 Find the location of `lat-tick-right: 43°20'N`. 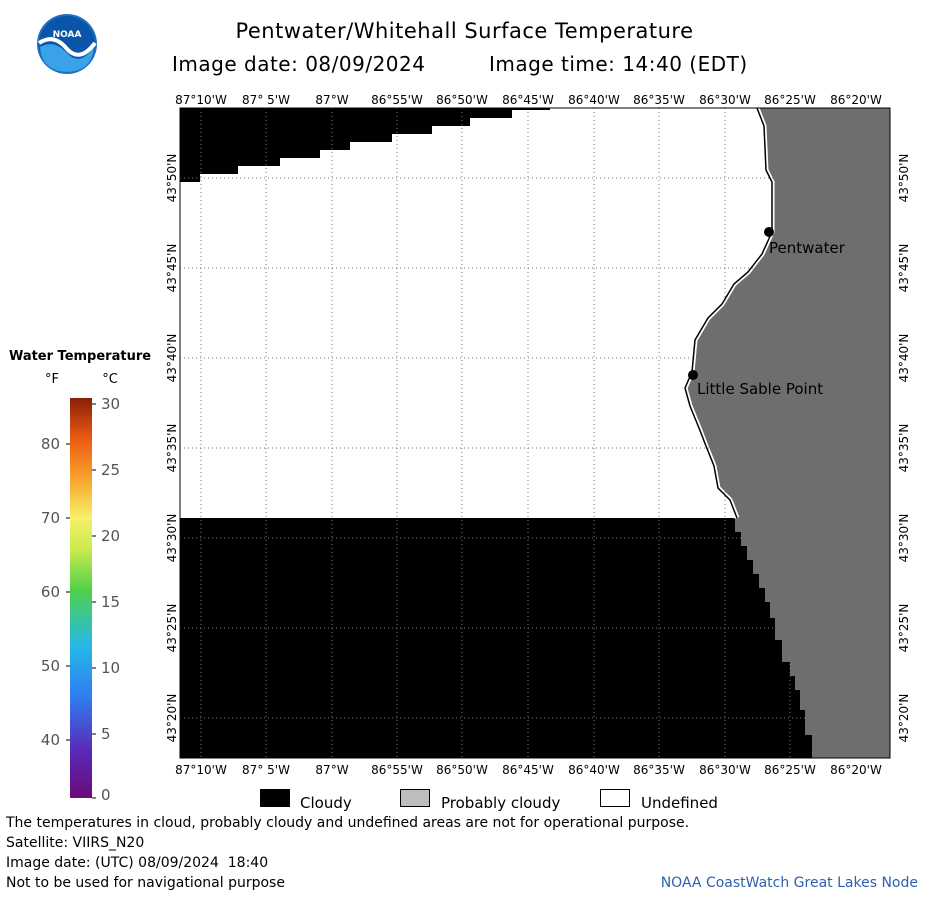

lat-tick-right: 43°20'N is located at coordinates (904, 718).